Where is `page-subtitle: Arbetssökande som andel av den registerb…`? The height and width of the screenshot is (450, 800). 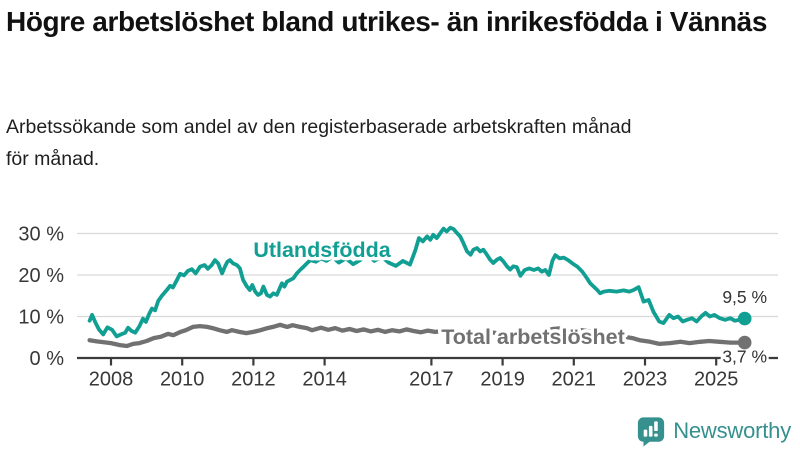 page-subtitle: Arbetssökande som andel av den registerb… is located at coordinates (319, 143).